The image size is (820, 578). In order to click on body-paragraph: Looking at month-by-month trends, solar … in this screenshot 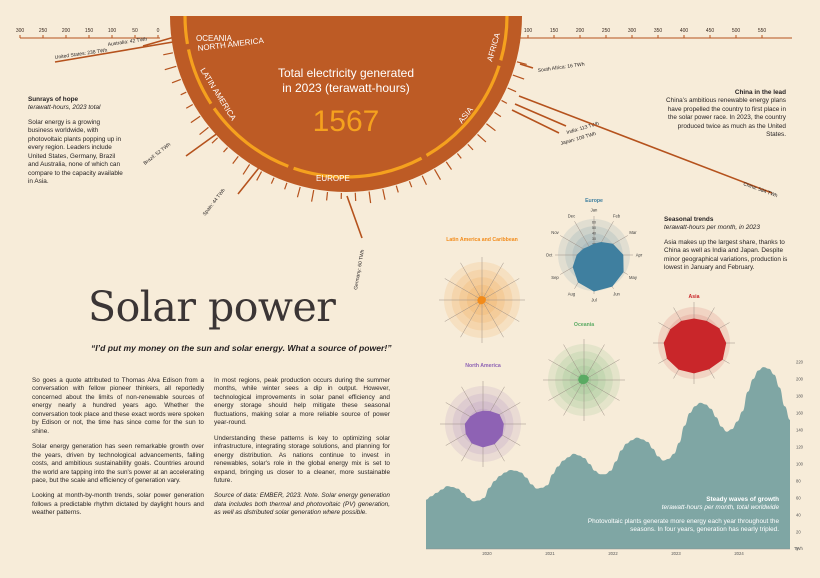, I will do `click(118, 504)`.